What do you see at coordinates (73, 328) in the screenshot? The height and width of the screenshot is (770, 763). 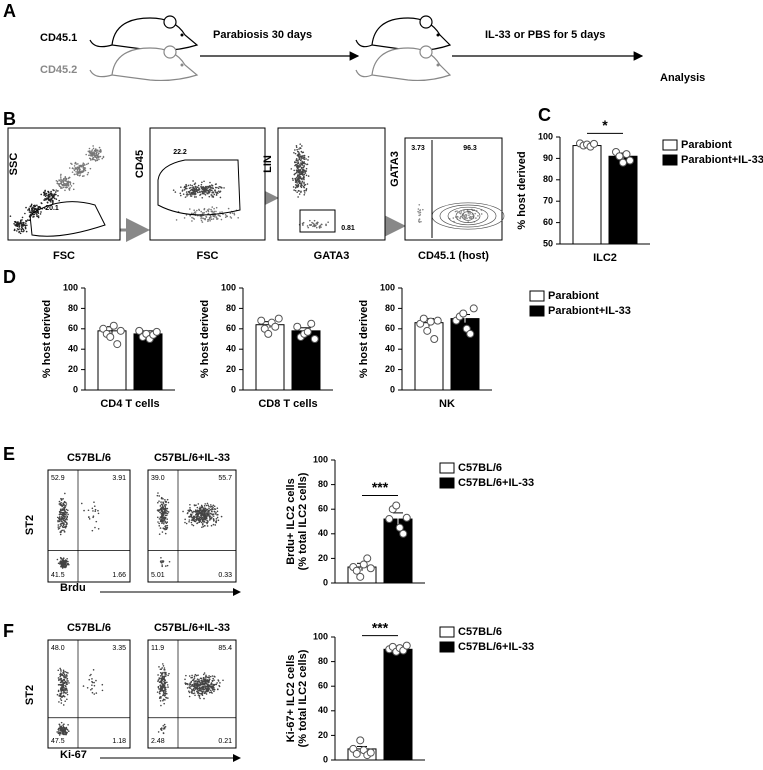 I see `y-tick-label: 60` at bounding box center [73, 328].